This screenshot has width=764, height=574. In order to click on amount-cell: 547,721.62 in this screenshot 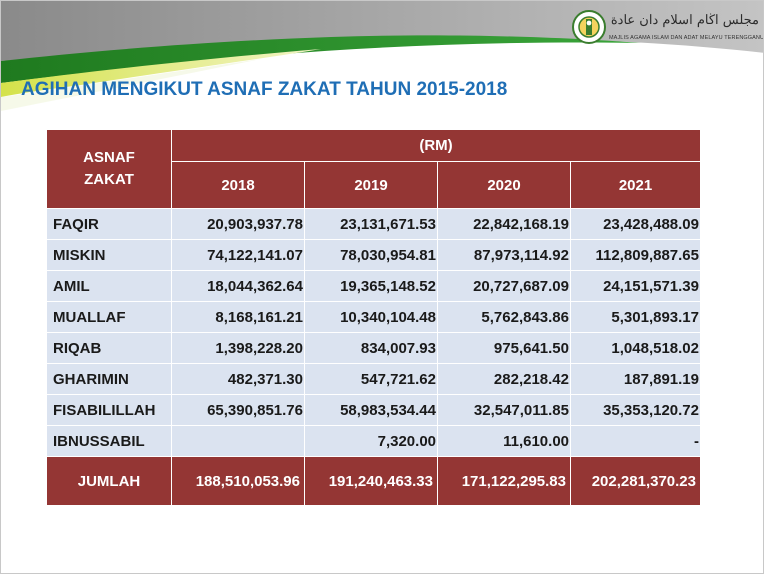, I will do `click(371, 379)`.